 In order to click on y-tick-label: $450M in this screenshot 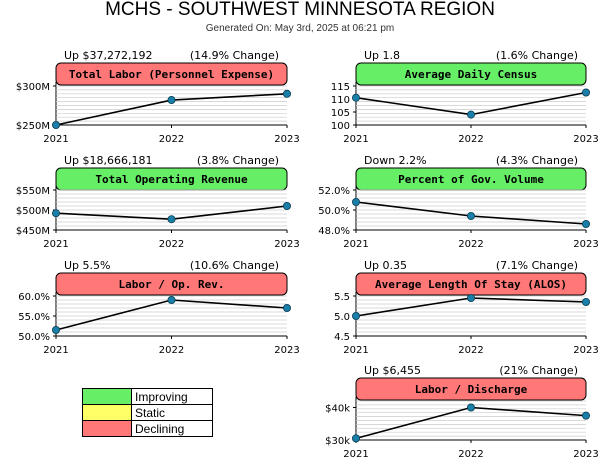, I will do `click(33, 231)`.